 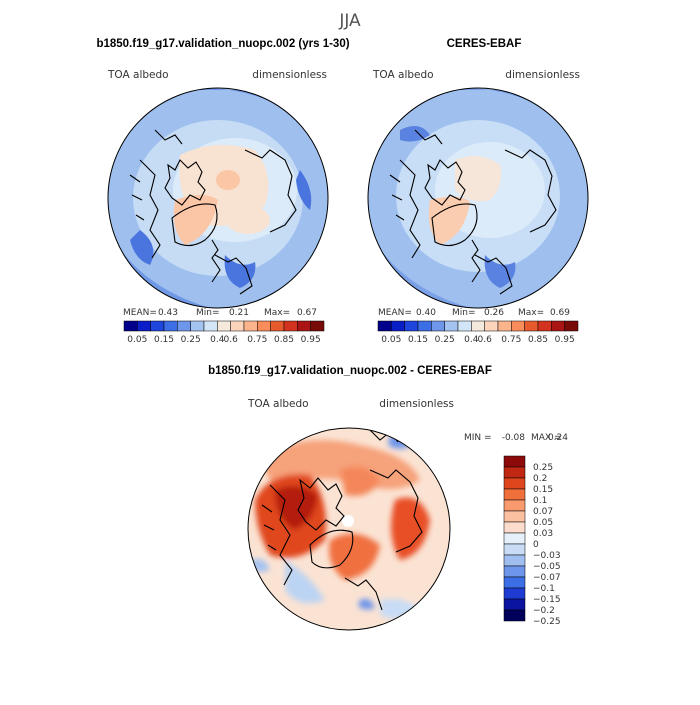 I want to click on colorbar-tick-label: 0.75, so click(x=257, y=340).